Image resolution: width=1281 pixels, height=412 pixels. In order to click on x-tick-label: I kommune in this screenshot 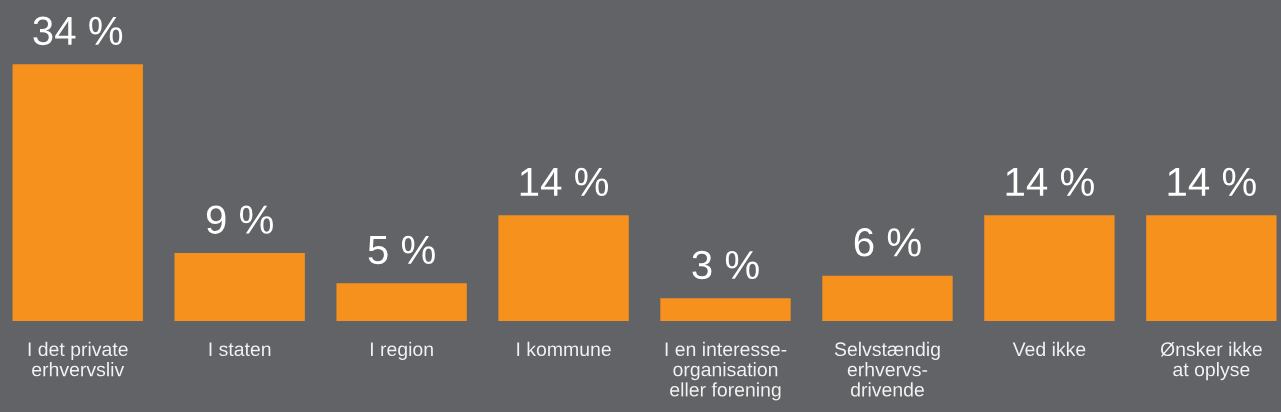, I will do `click(564, 349)`.